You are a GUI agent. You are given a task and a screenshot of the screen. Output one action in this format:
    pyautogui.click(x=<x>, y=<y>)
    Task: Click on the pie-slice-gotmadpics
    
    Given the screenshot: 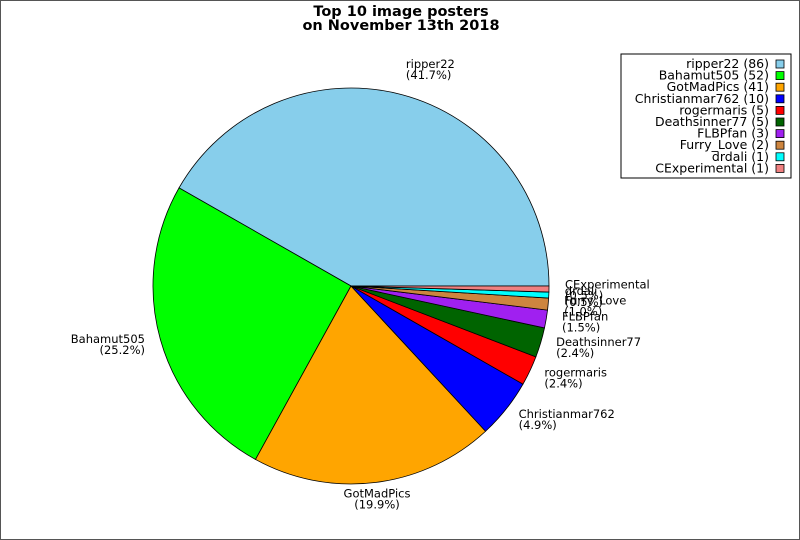 What is the action you would take?
    pyautogui.click(x=370, y=385)
    